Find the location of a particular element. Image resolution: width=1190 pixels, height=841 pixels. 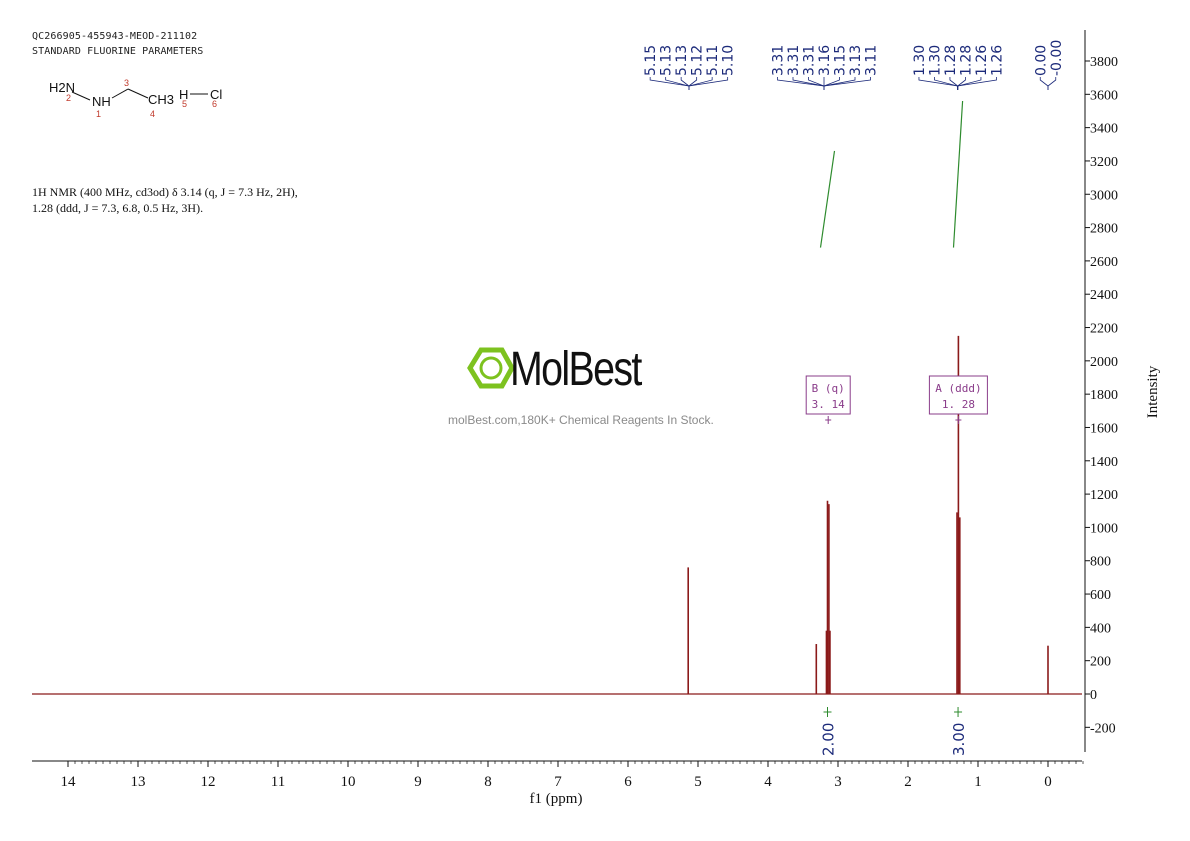

y-tick-label: 2000 is located at coordinates (1104, 362).